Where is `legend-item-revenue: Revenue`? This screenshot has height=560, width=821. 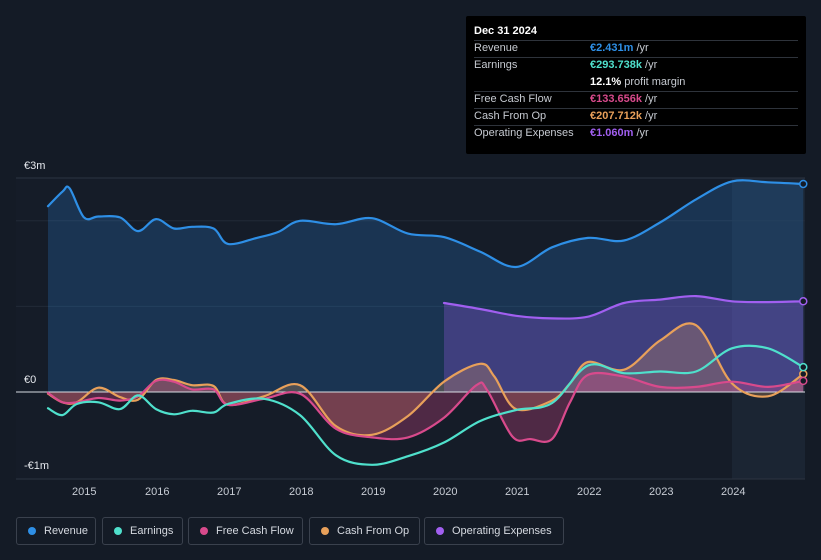
legend-item-revenue: Revenue is located at coordinates (56, 531).